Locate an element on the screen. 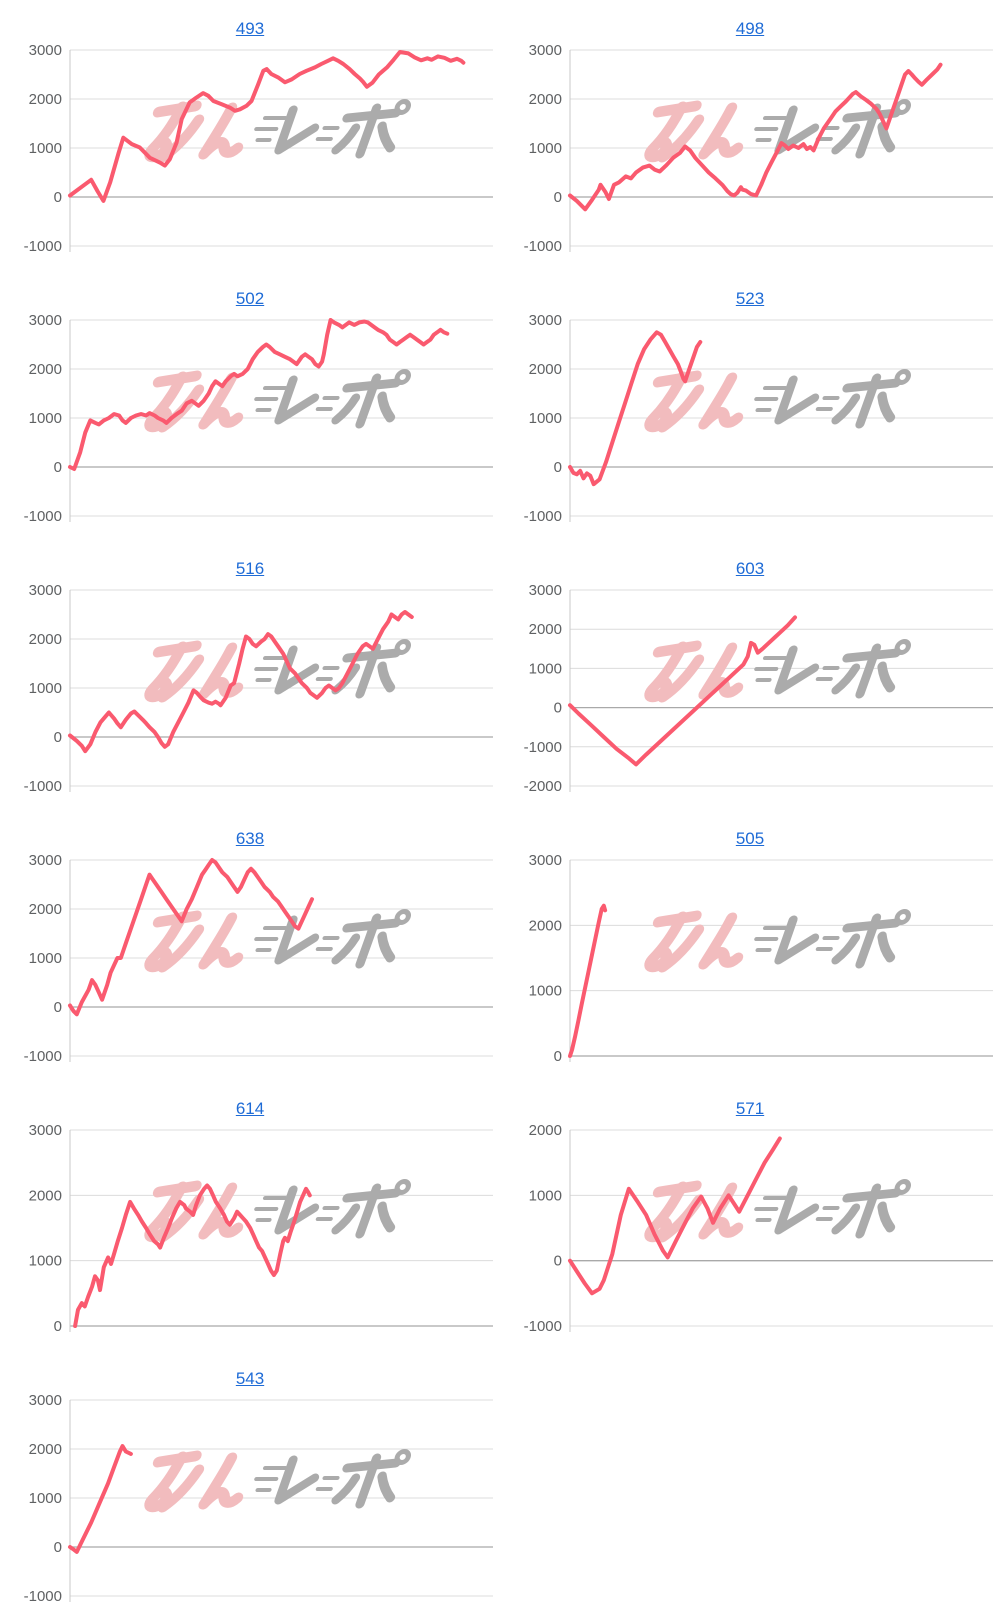 The width and height of the screenshot is (1000, 1621). chart-plot: 2000 1000 0 -1000 is located at coordinates (758, 1228).